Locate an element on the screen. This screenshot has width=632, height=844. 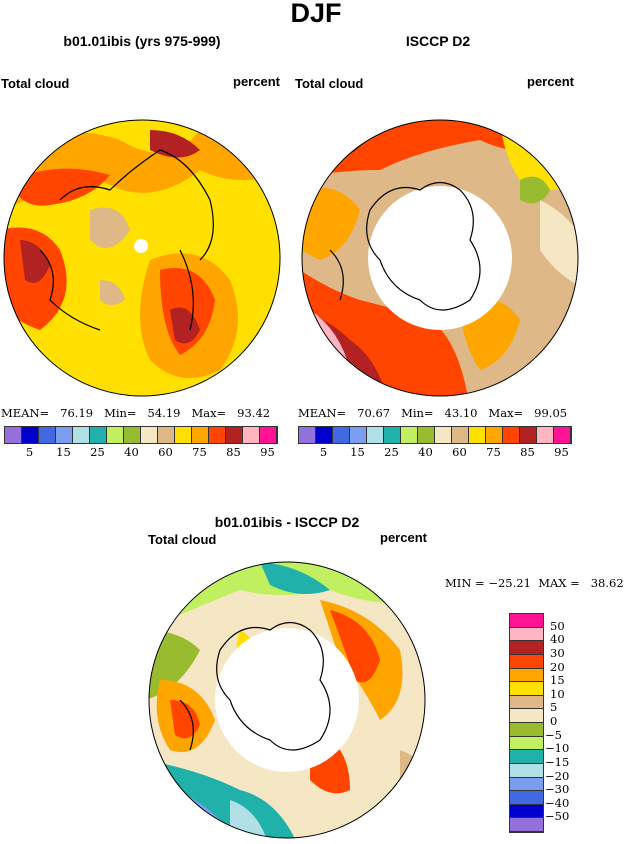
mean-label: MEAN= is located at coordinates (25, 413).